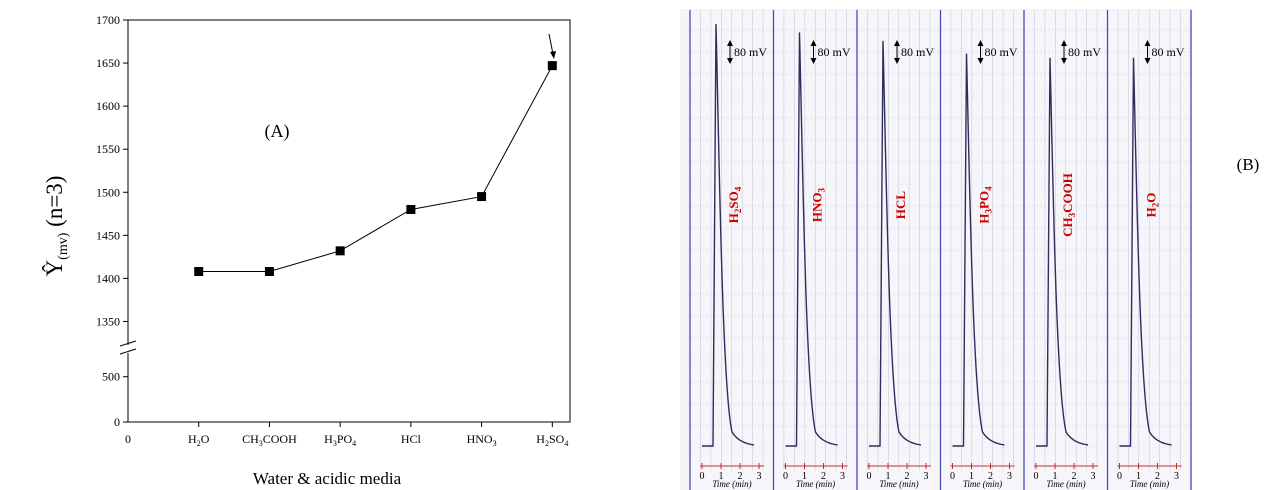 The image size is (1281, 490). What do you see at coordinates (128, 439) in the screenshot?
I see `x-zero-tick-label: 0` at bounding box center [128, 439].